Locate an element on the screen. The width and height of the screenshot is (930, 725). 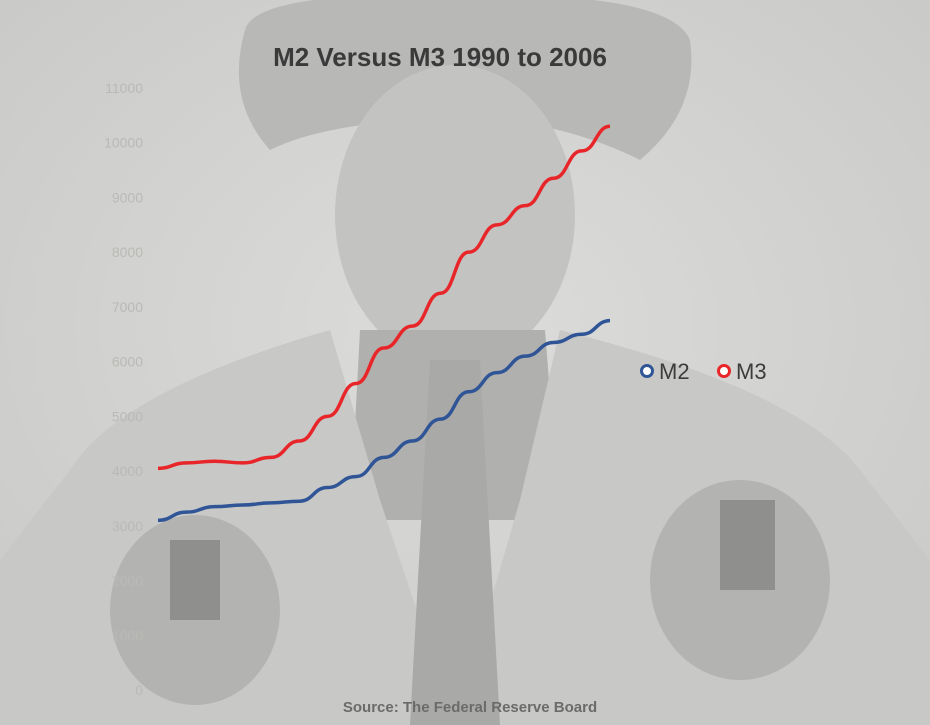
y-tick-label: 0 is located at coordinates (139, 690).